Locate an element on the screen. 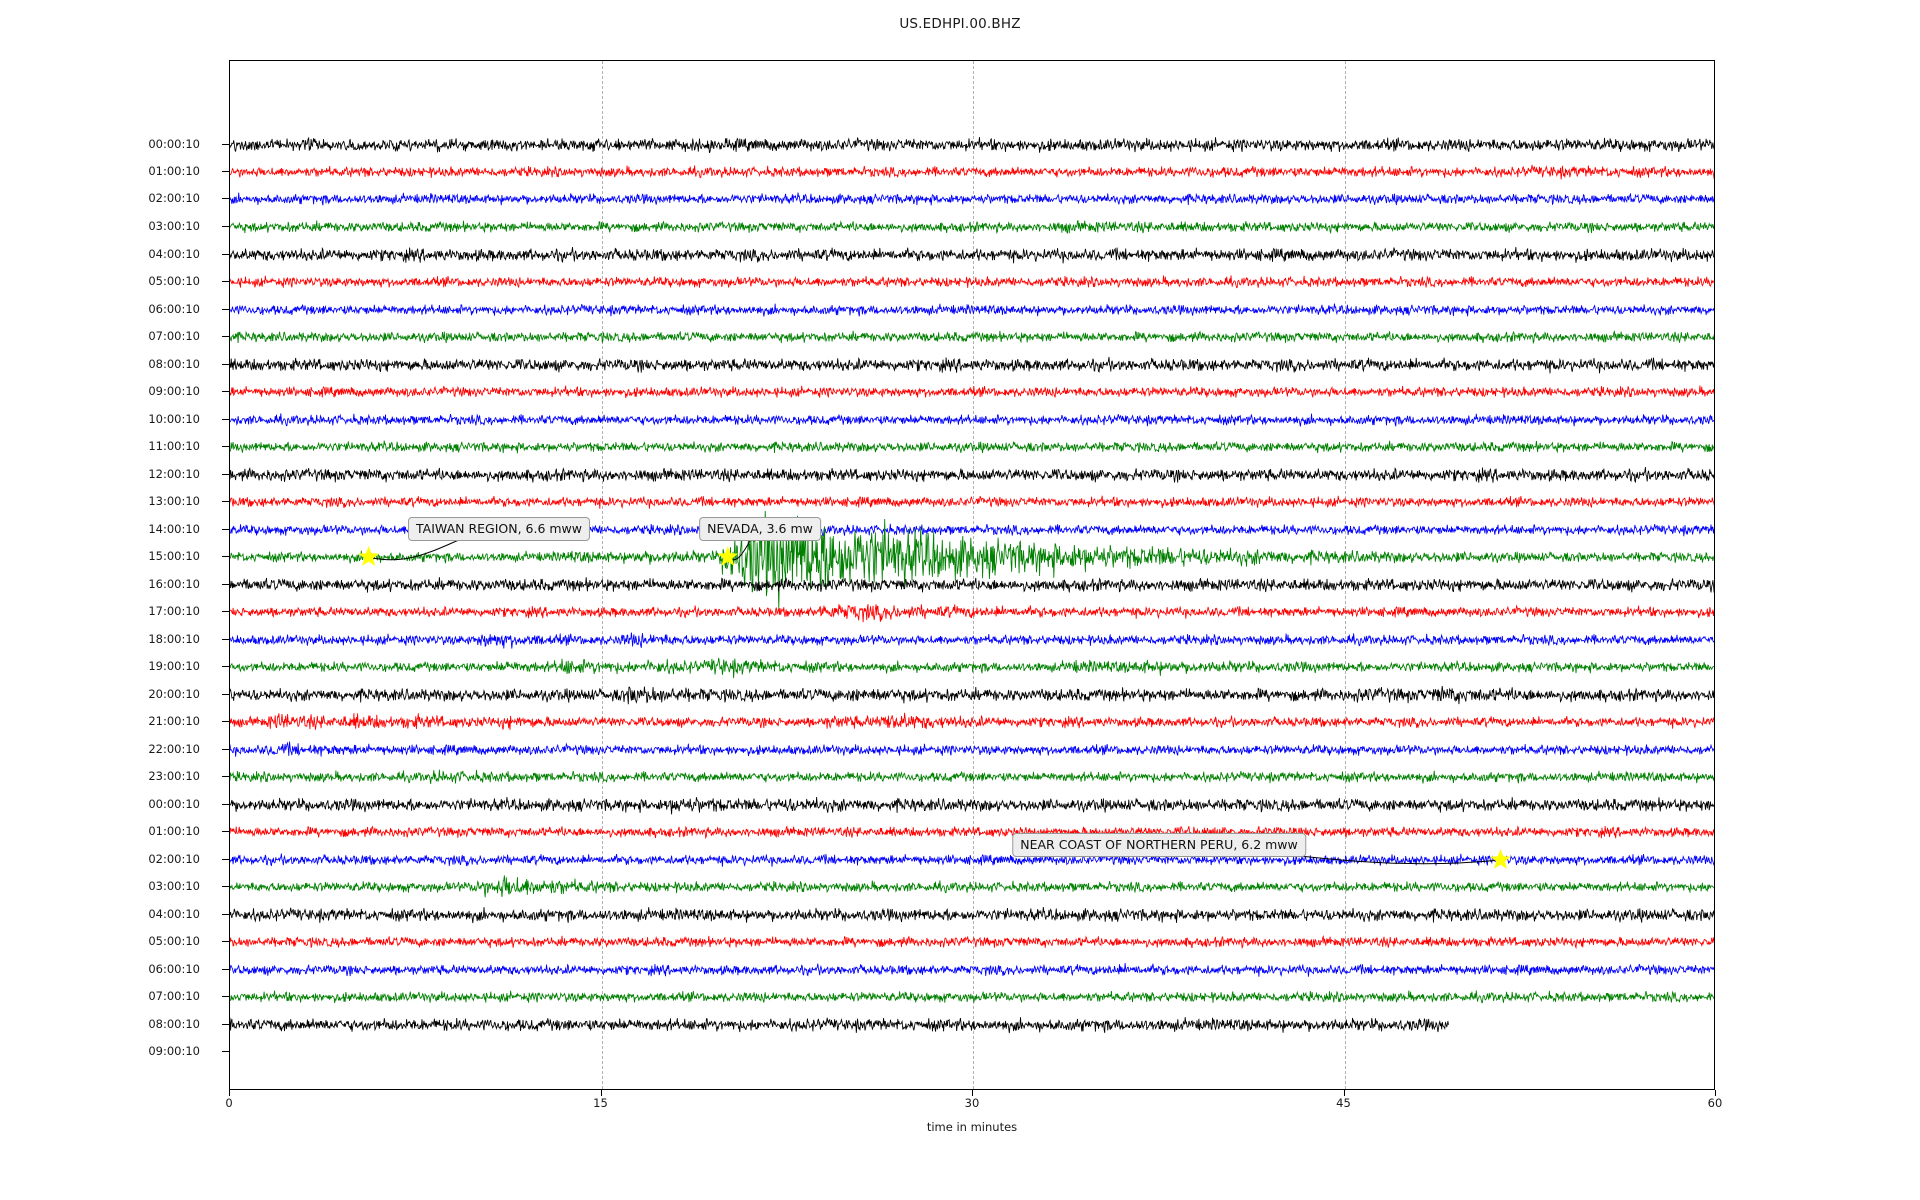  y-tick-label-27: 03:00:10 is located at coordinates (174, 886).